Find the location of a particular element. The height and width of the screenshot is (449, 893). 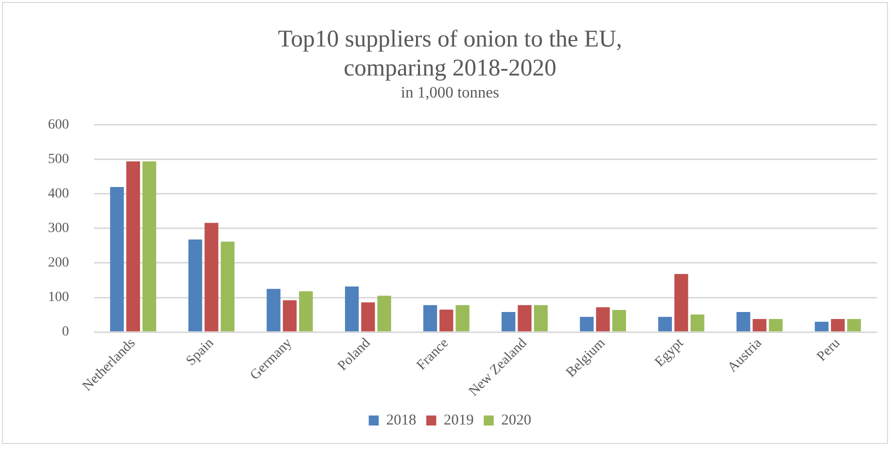

text: Top10 suppliers of onion to the EU, is located at coordinates (450, 39).